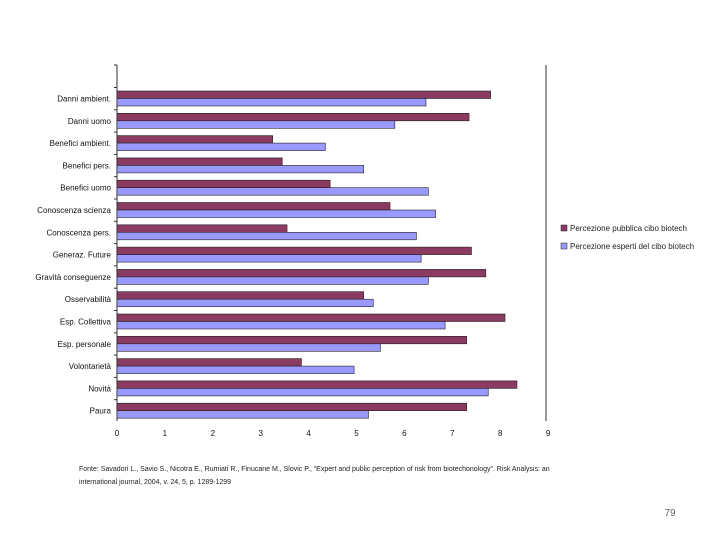  What do you see at coordinates (632, 246) in the screenshot?
I see `legend-label: Percezione esperti del cibo biotech` at bounding box center [632, 246].